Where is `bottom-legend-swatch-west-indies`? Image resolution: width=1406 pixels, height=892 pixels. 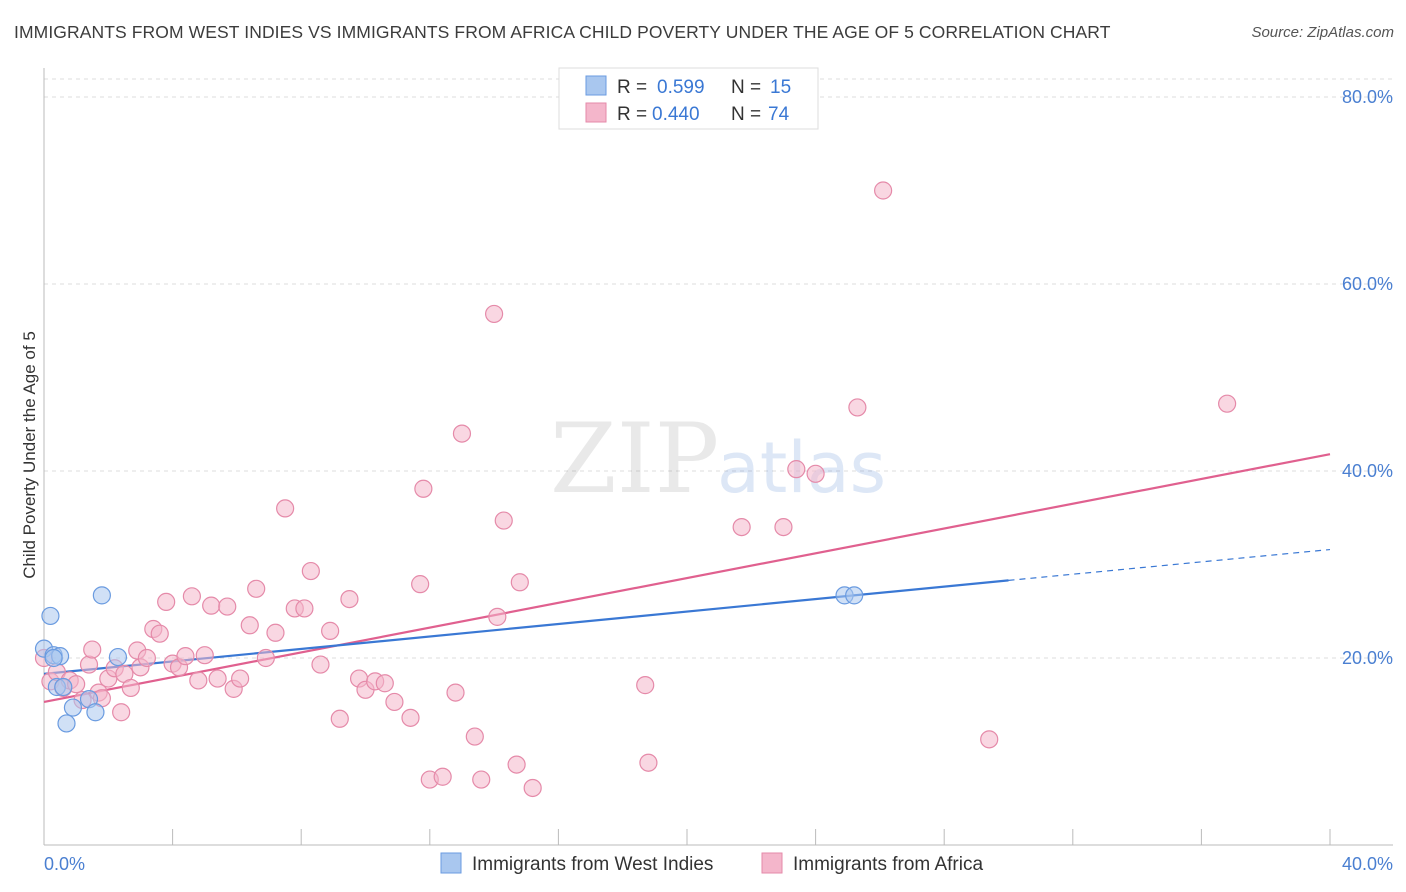
bottom-legend-swatch-west-indies is located at coordinates (451, 863).